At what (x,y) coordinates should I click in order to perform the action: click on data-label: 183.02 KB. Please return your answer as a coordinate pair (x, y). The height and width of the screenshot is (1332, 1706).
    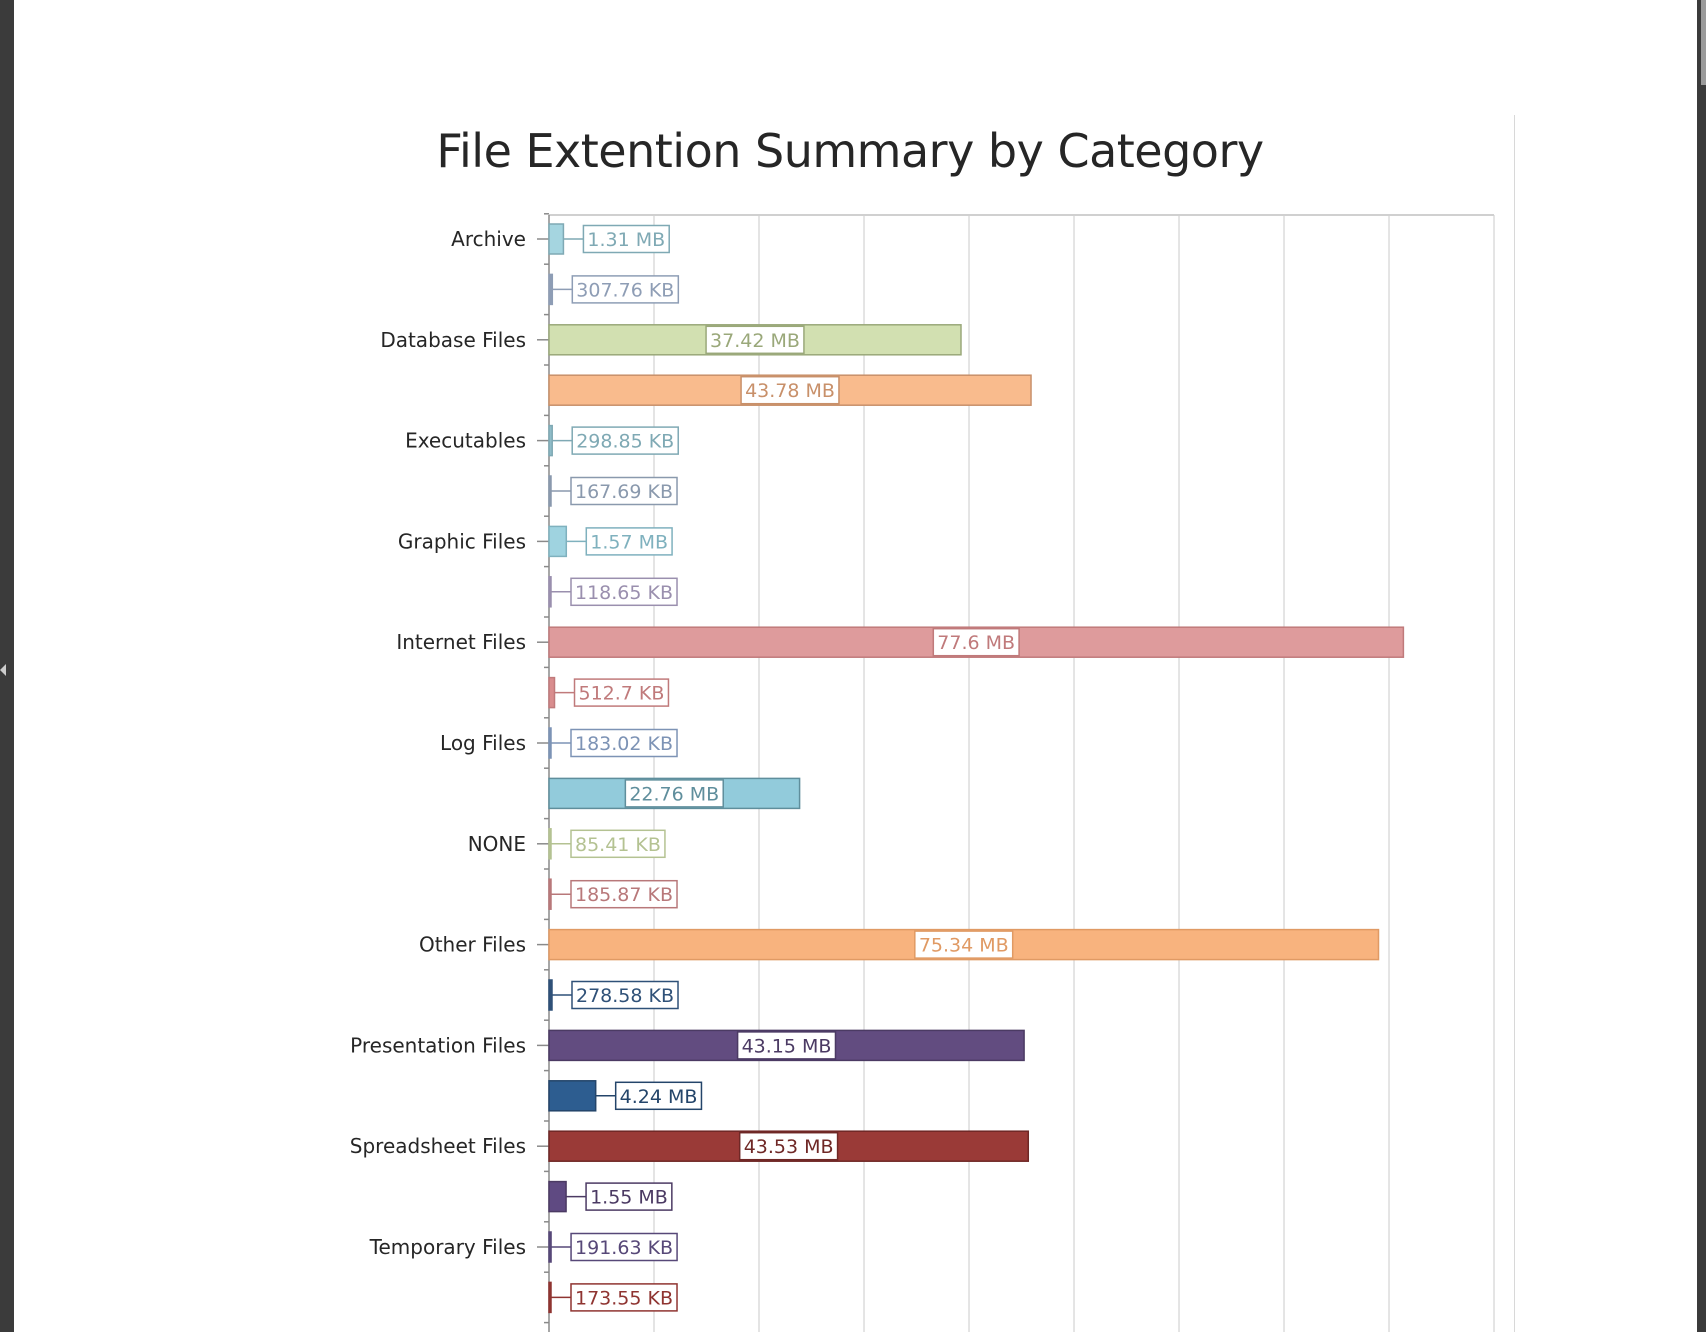
    Looking at the image, I should click on (624, 744).